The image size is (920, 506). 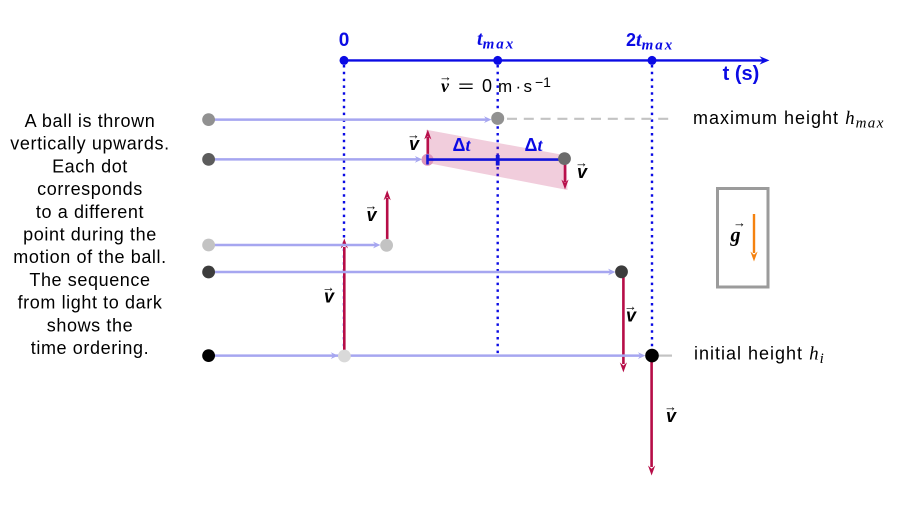 What do you see at coordinates (496, 85) in the screenshot?
I see `svg-text:v=0m·s−1: v = 0 m · s −1` at bounding box center [496, 85].